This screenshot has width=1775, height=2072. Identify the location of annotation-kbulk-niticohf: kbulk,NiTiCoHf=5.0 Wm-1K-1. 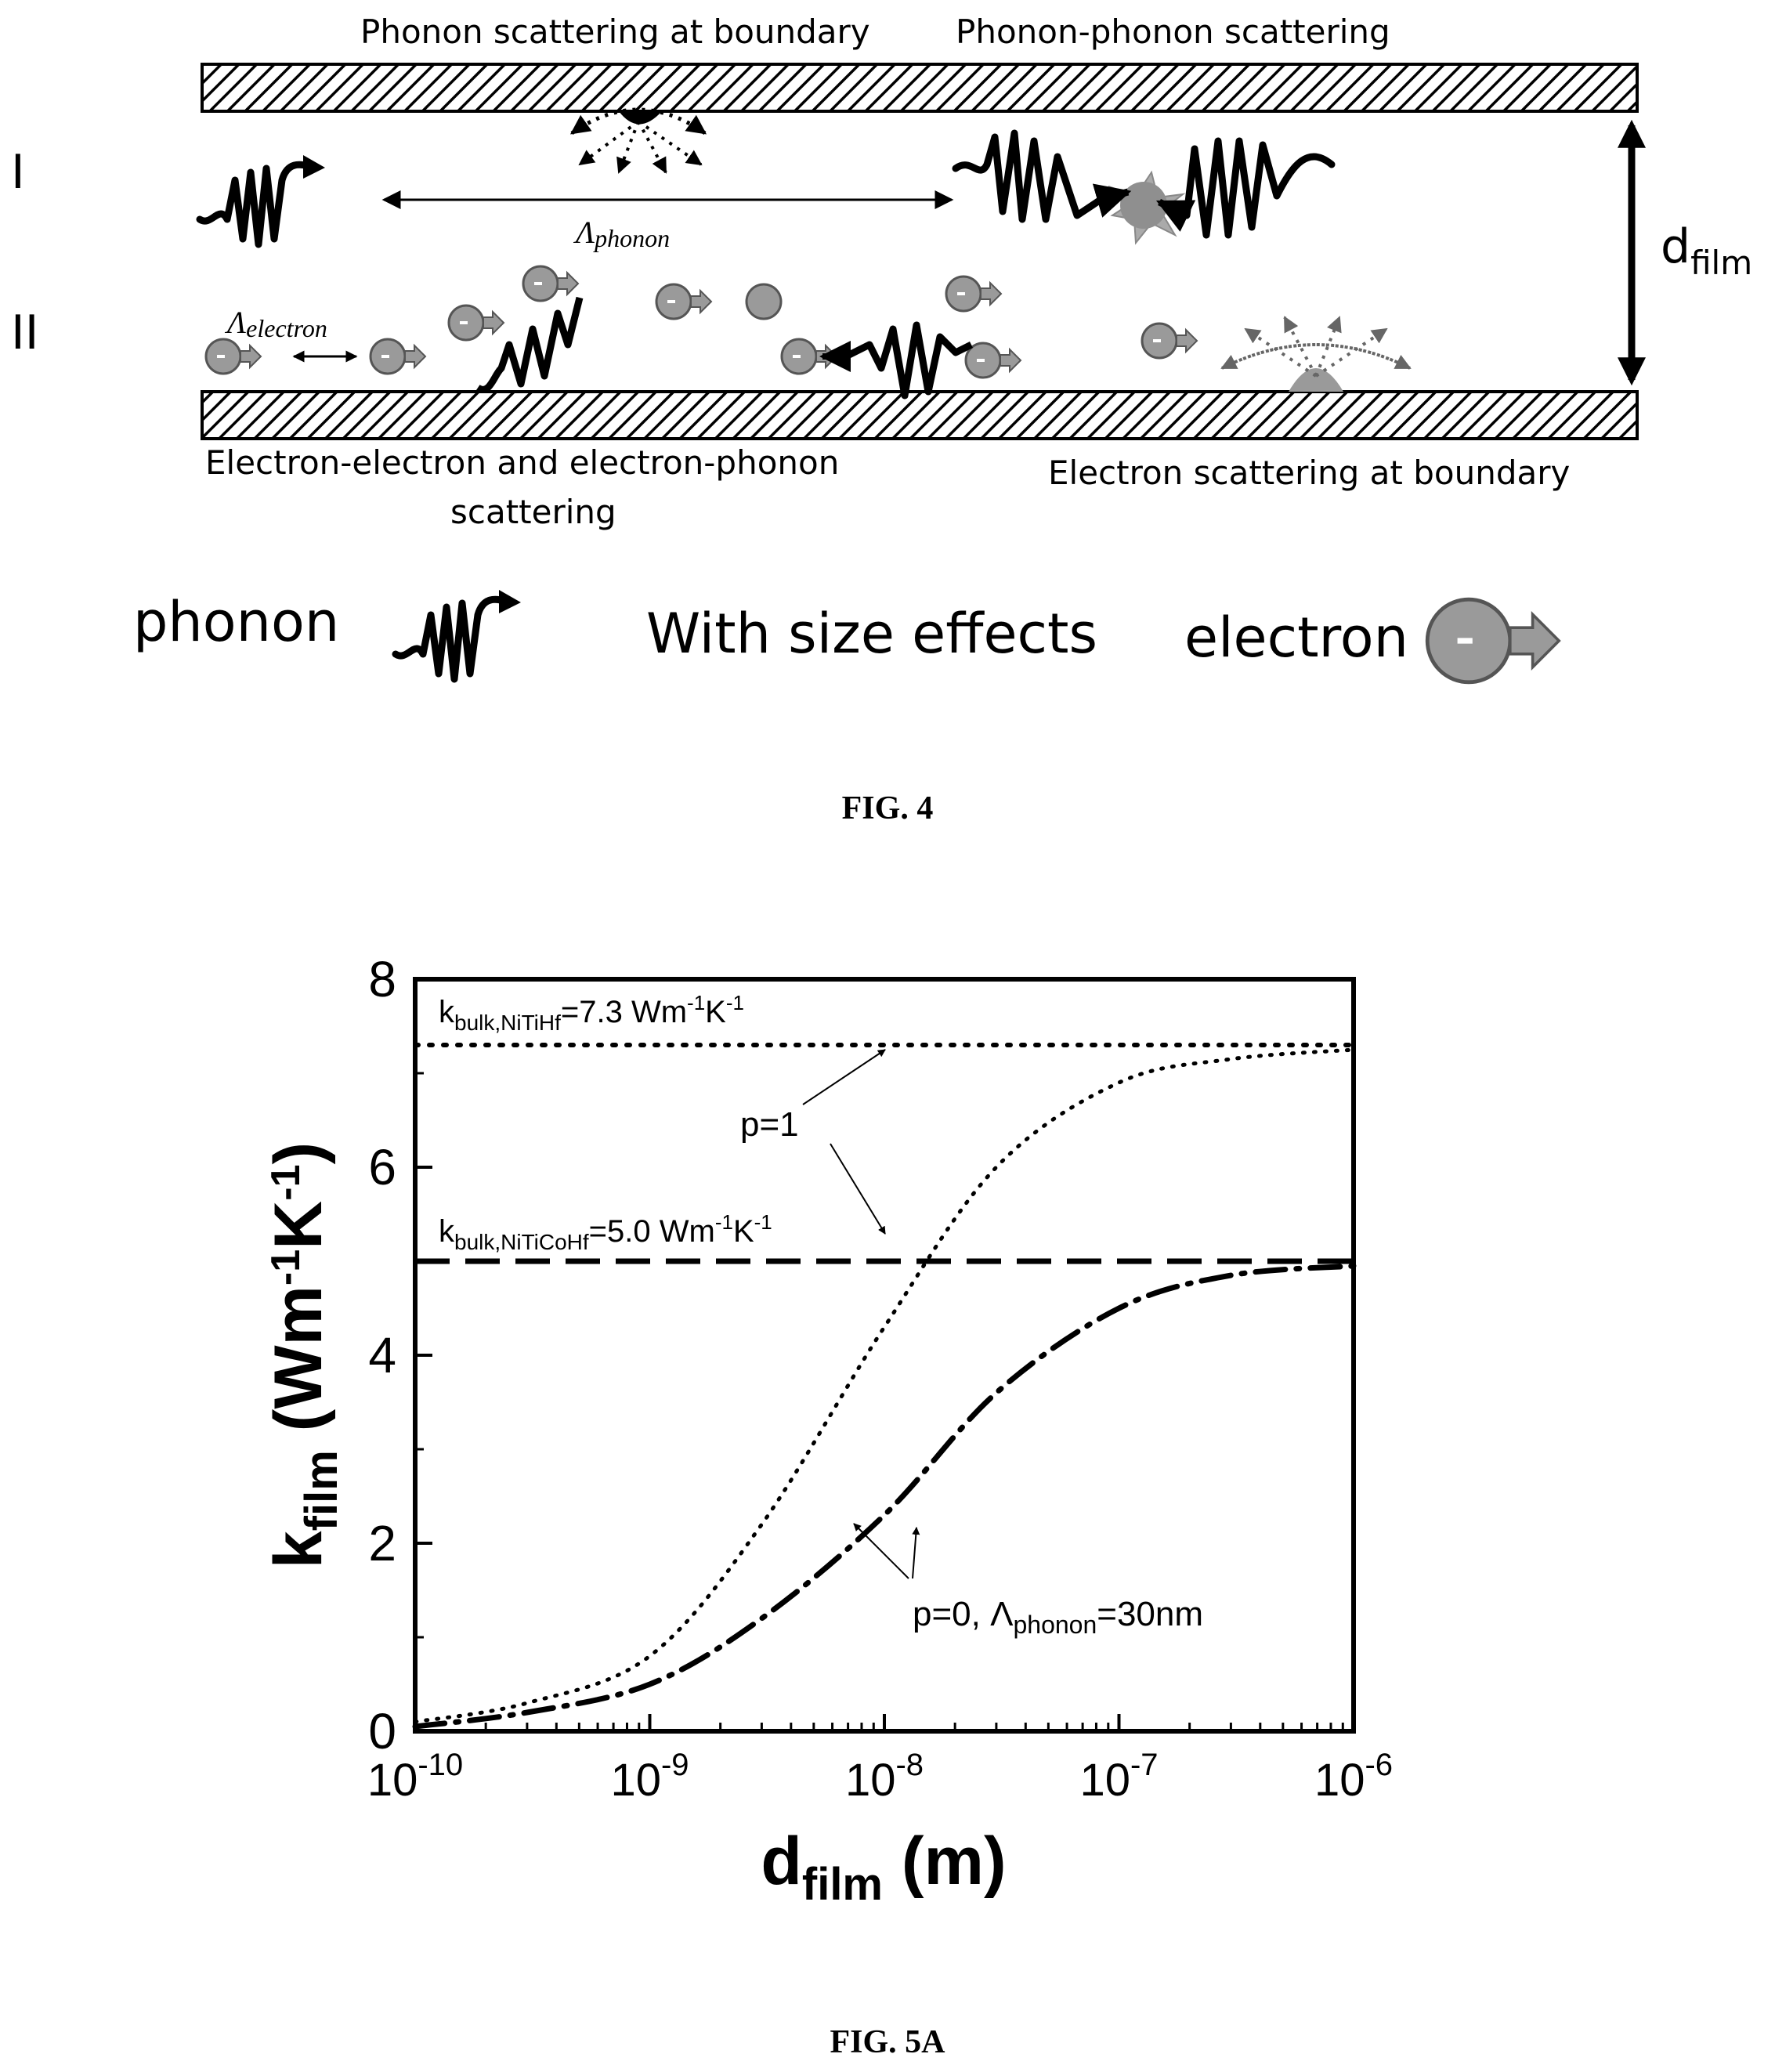
(605, 1232).